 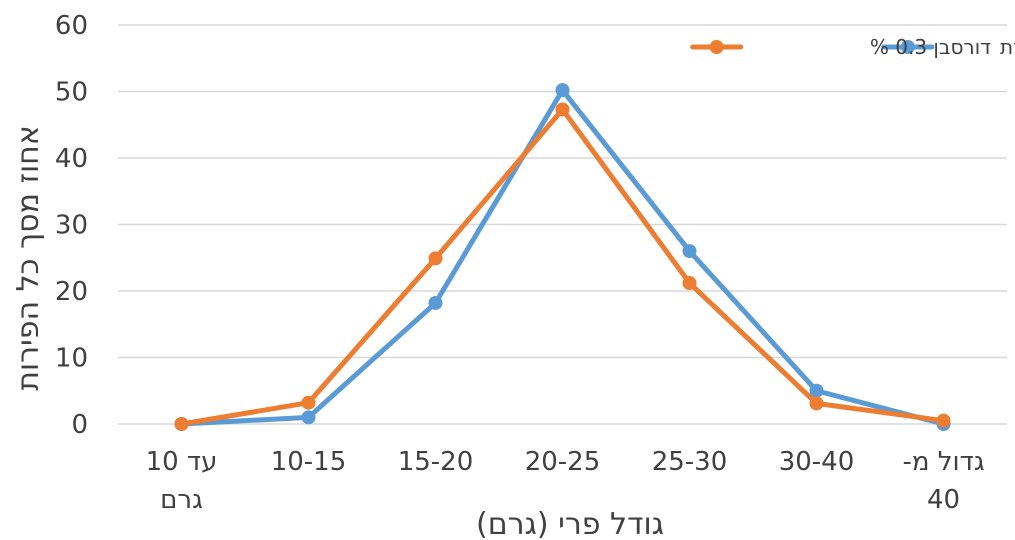 I want to click on y-tick-label: 30, so click(x=71, y=226).